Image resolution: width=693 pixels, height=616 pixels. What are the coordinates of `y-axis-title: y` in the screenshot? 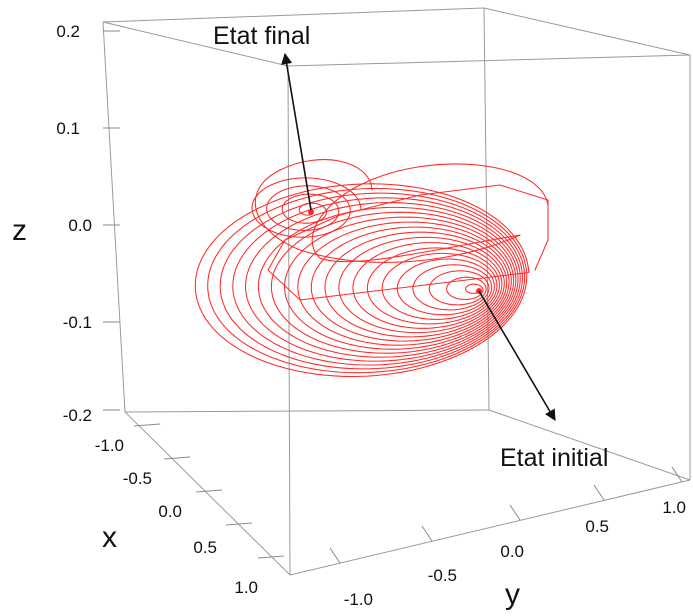 It's located at (512, 594).